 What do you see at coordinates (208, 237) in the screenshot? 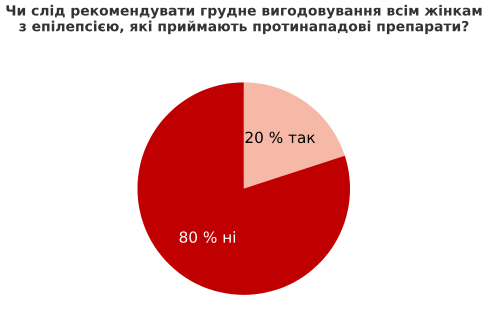
I see `slice-label: 80 % ні` at bounding box center [208, 237].